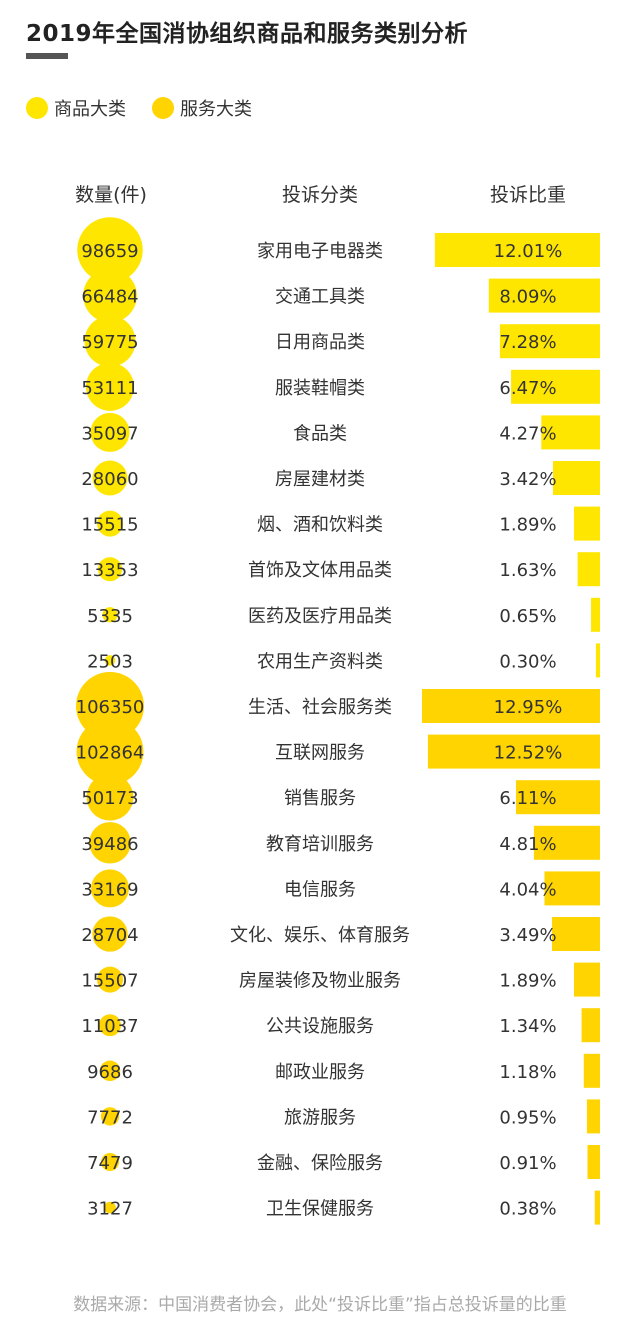 This screenshot has height=1336, width=640. I want to click on category-label: 首饰及文体用品类, so click(320, 570).